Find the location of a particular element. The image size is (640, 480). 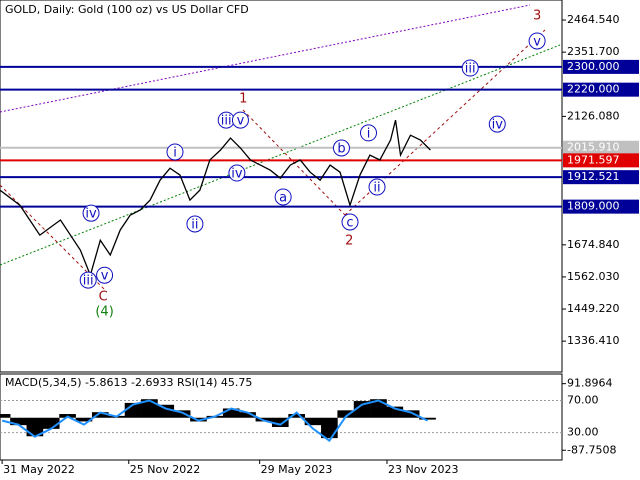

y-tick-label: 30.00 is located at coordinates (583, 432).